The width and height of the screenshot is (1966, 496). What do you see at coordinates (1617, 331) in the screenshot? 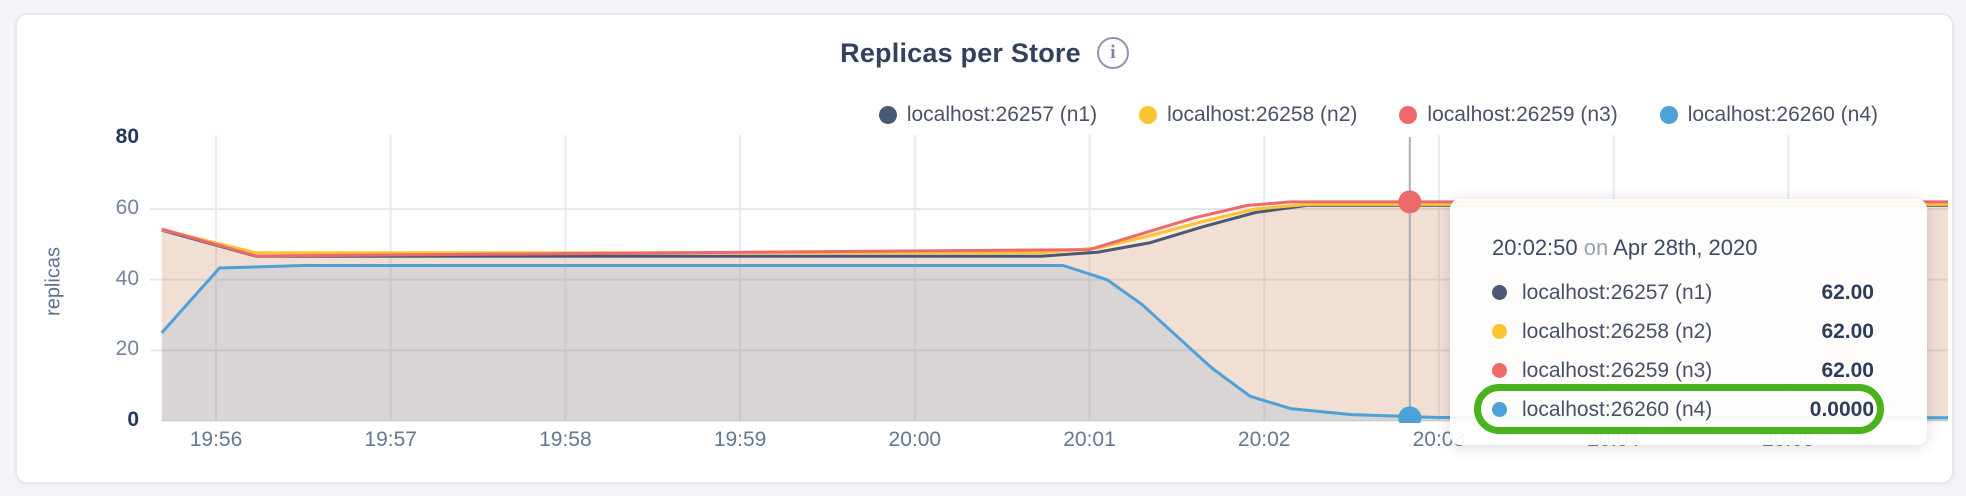
I see `tooltip-label-n2: localhost:26258 (n2)` at bounding box center [1617, 331].